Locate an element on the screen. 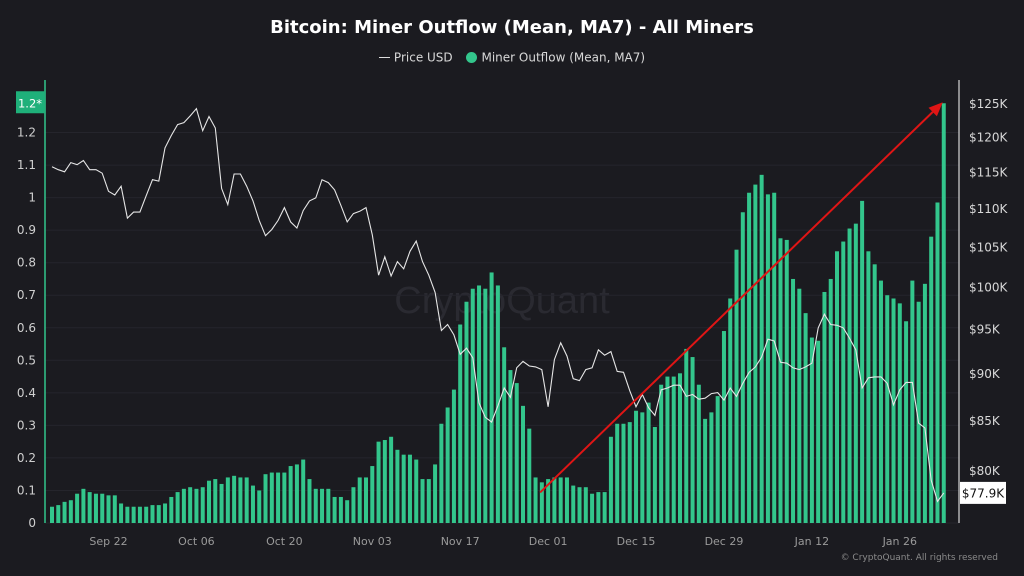 This screenshot has width=1024, height=576. left-axis-tick: 0.8 is located at coordinates (26, 263).